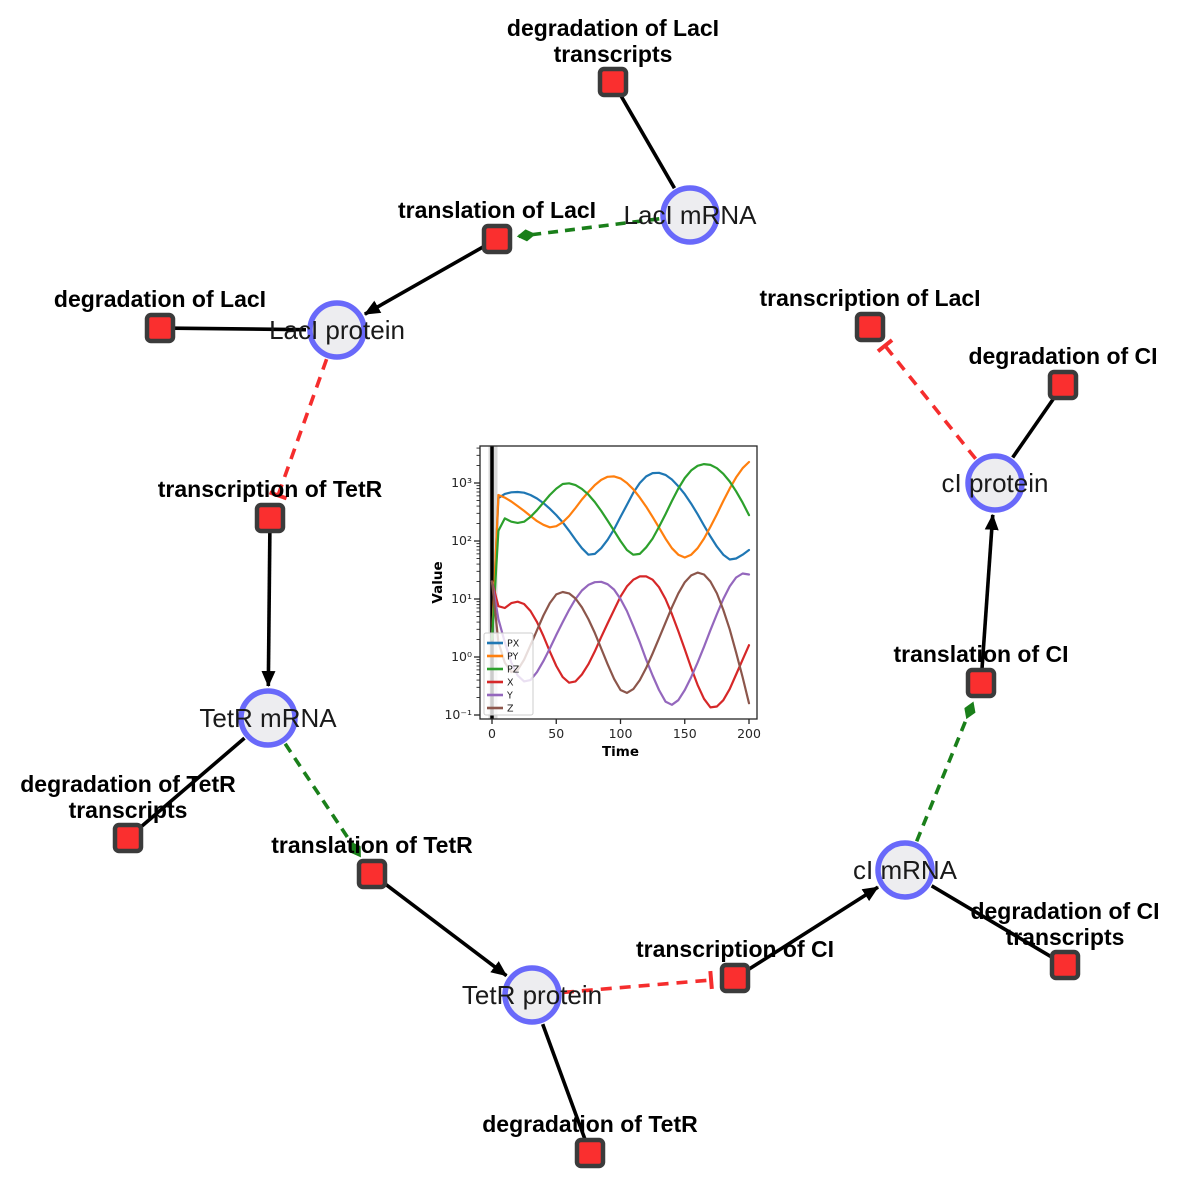 The image size is (1189, 1200). What do you see at coordinates (989, 592) in the screenshot?
I see `edge-product-translation-ci-ci-protein` at bounding box center [989, 592].